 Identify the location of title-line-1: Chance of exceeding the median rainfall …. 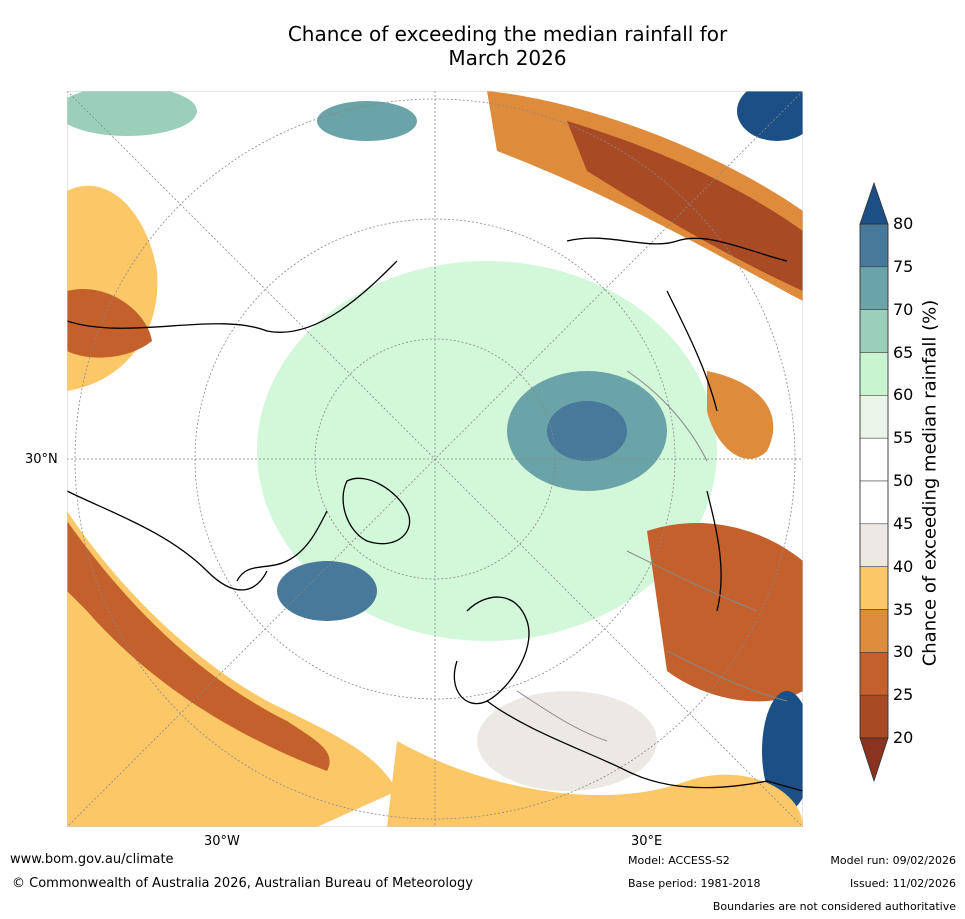
(507, 34).